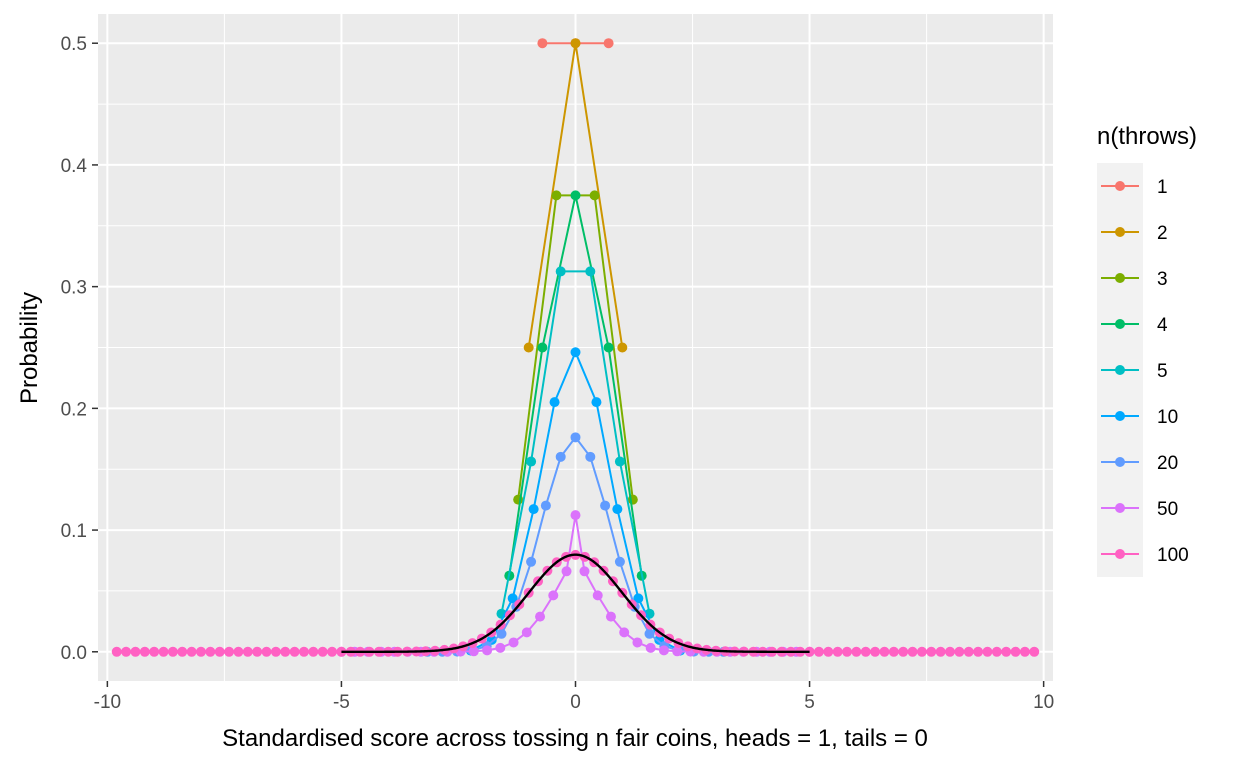 The height and width of the screenshot is (773, 1248). What do you see at coordinates (1167, 509) in the screenshot?
I see `legend-label: 50` at bounding box center [1167, 509].